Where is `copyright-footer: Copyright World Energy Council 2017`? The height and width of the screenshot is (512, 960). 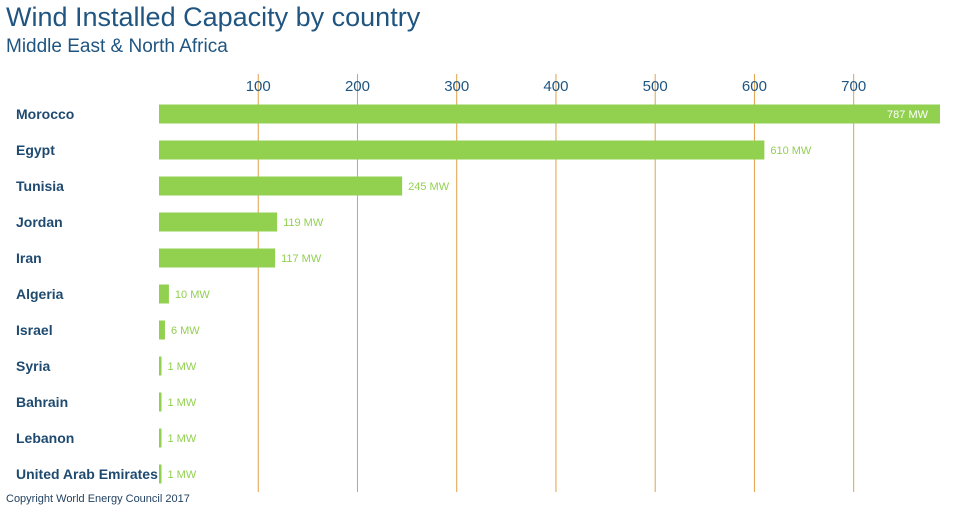
copyright-footer: Copyright World Energy Council 2017 is located at coordinates (98, 499).